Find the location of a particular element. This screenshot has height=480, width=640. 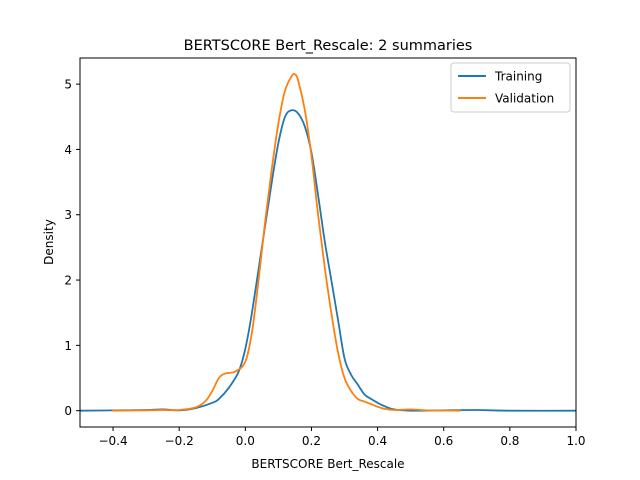

x-tick-label: −0.4 is located at coordinates (112, 441).